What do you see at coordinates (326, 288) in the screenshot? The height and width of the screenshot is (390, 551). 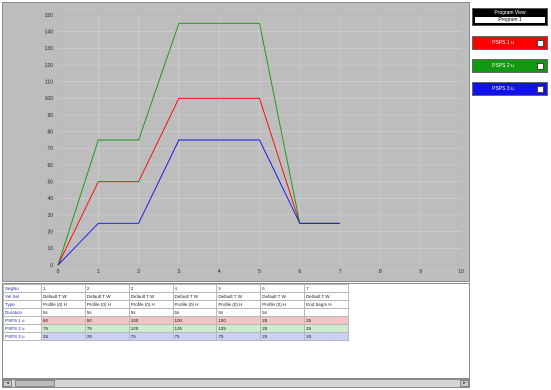 I see `column-header: 7` at bounding box center [326, 288].